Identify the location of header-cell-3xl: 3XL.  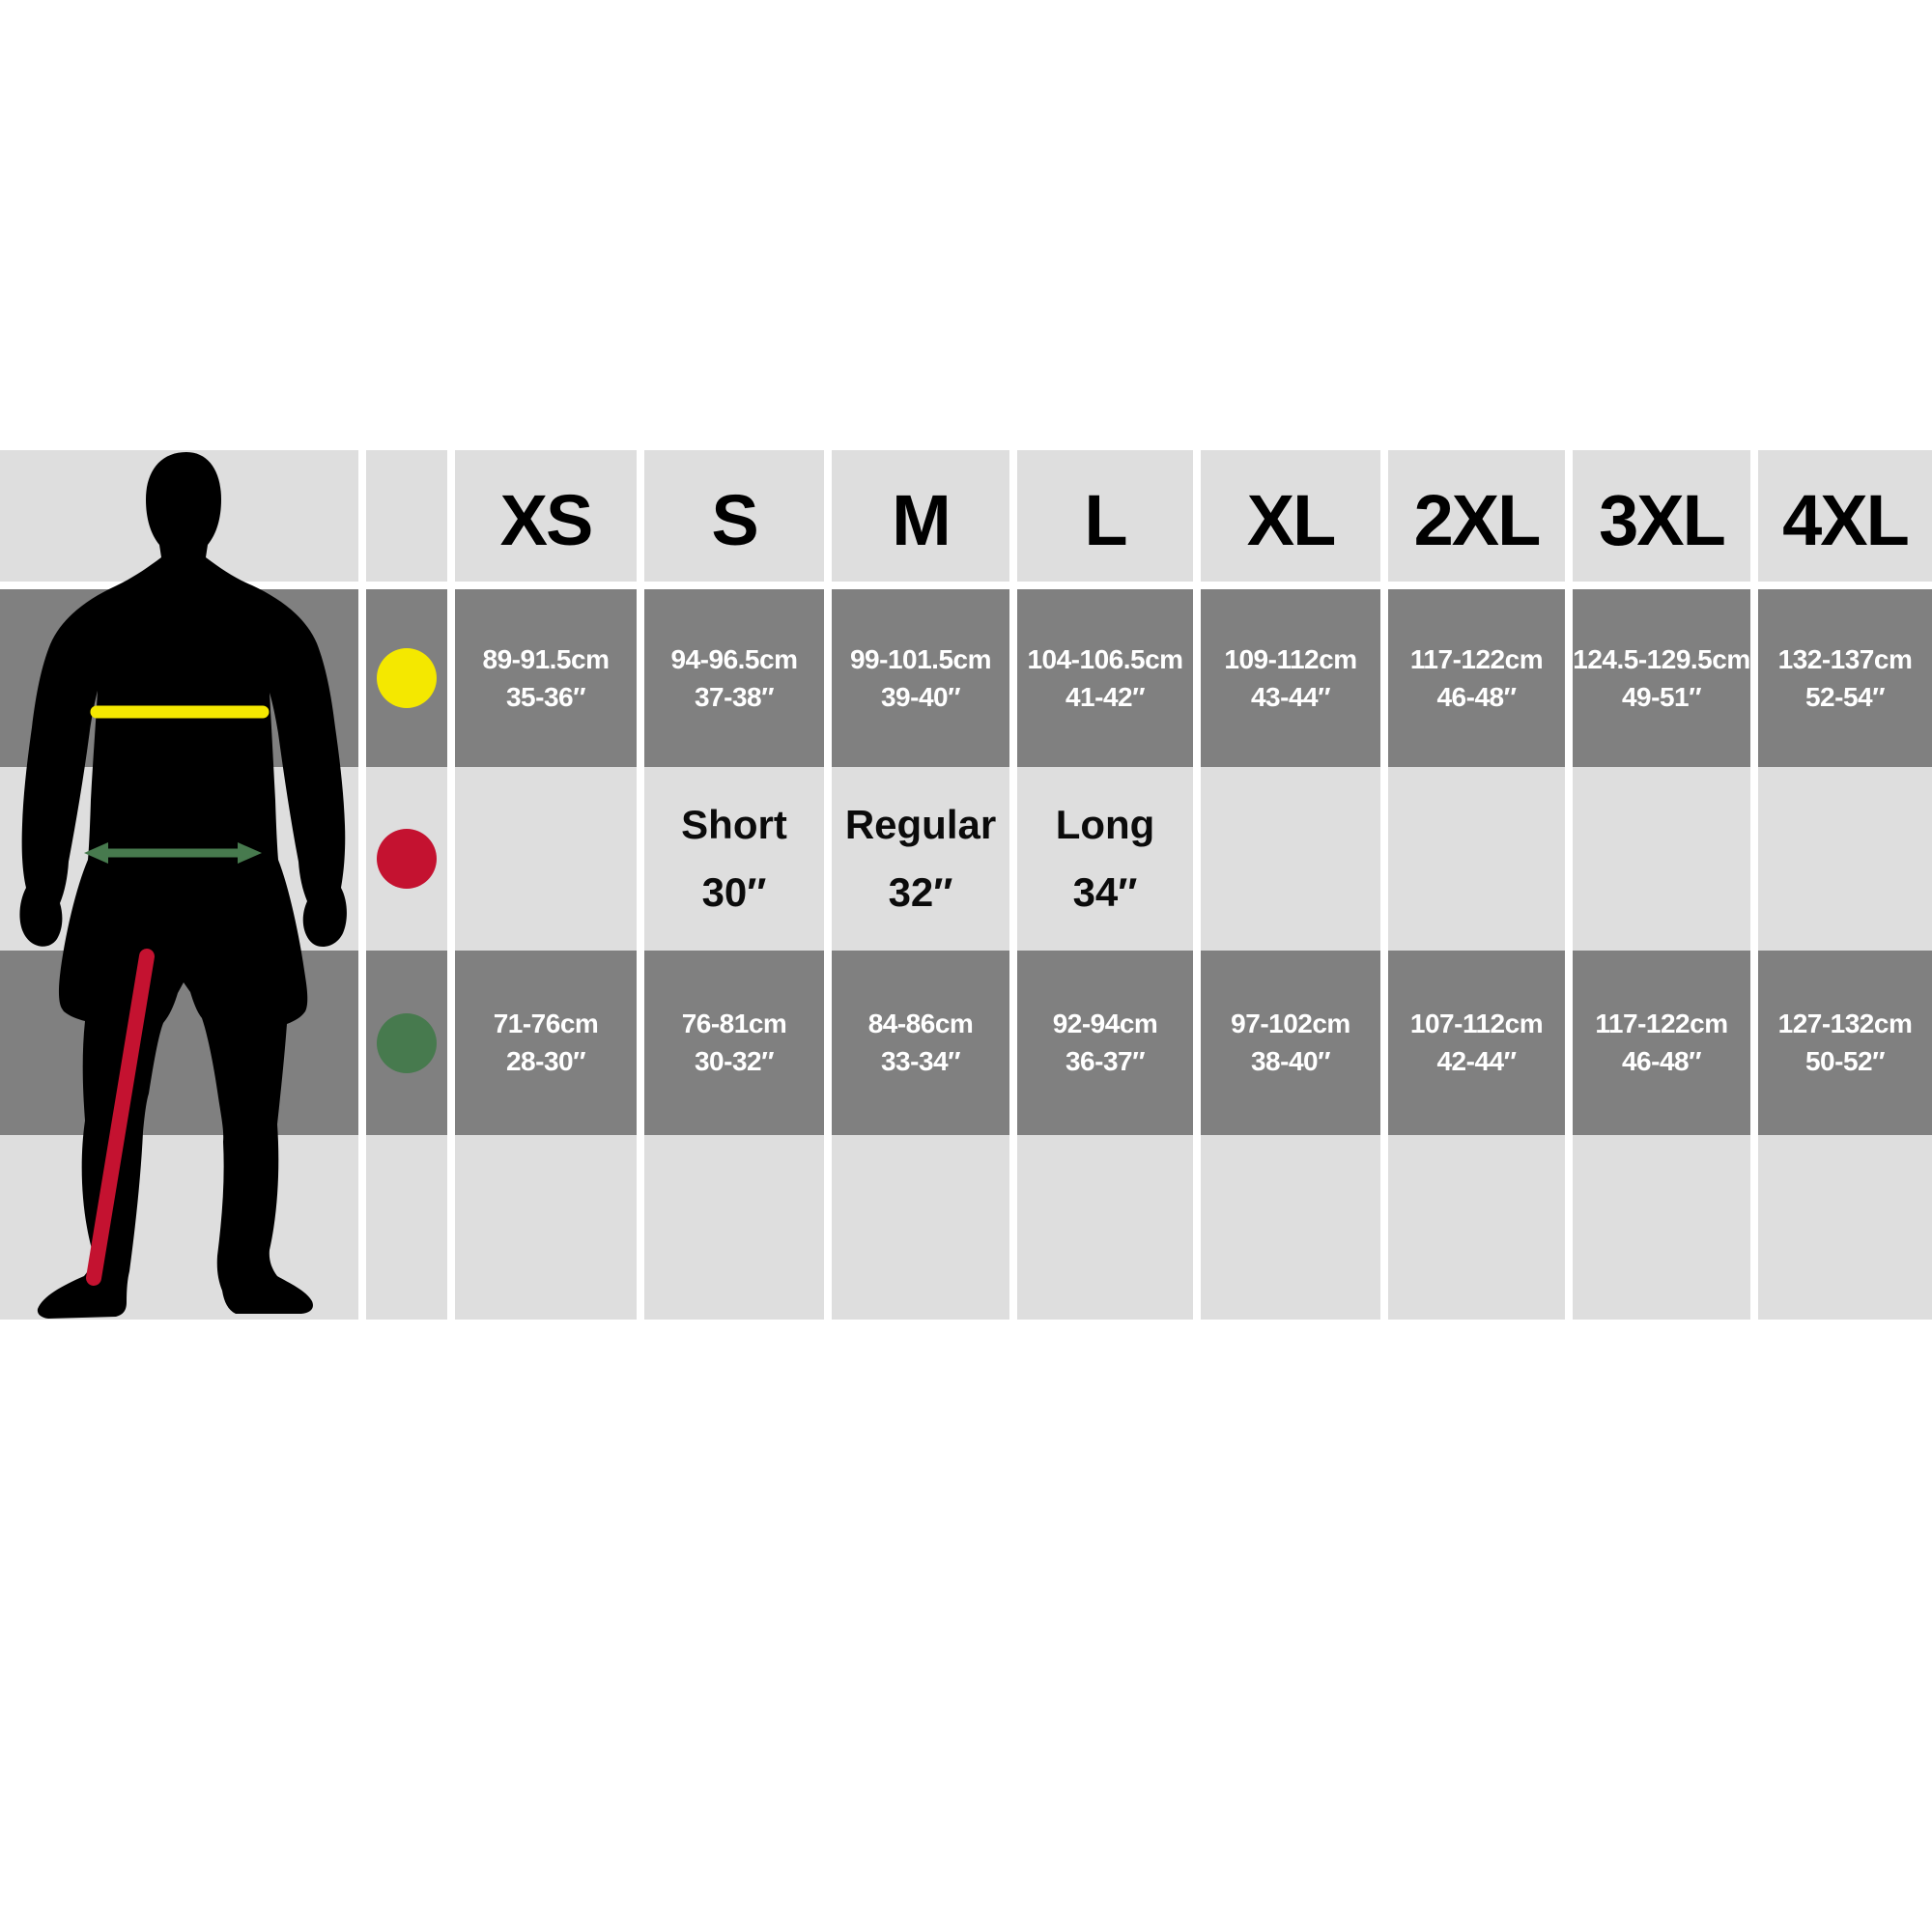
(1661, 516).